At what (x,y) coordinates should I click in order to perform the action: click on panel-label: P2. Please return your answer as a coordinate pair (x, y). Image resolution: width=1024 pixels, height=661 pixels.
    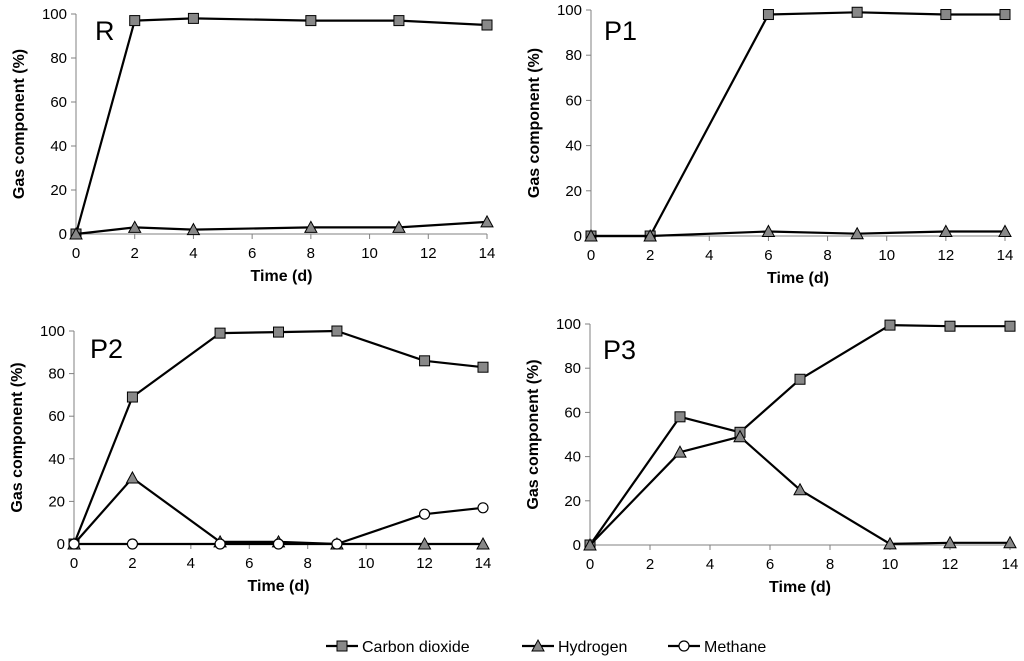
    Looking at the image, I should click on (106, 349).